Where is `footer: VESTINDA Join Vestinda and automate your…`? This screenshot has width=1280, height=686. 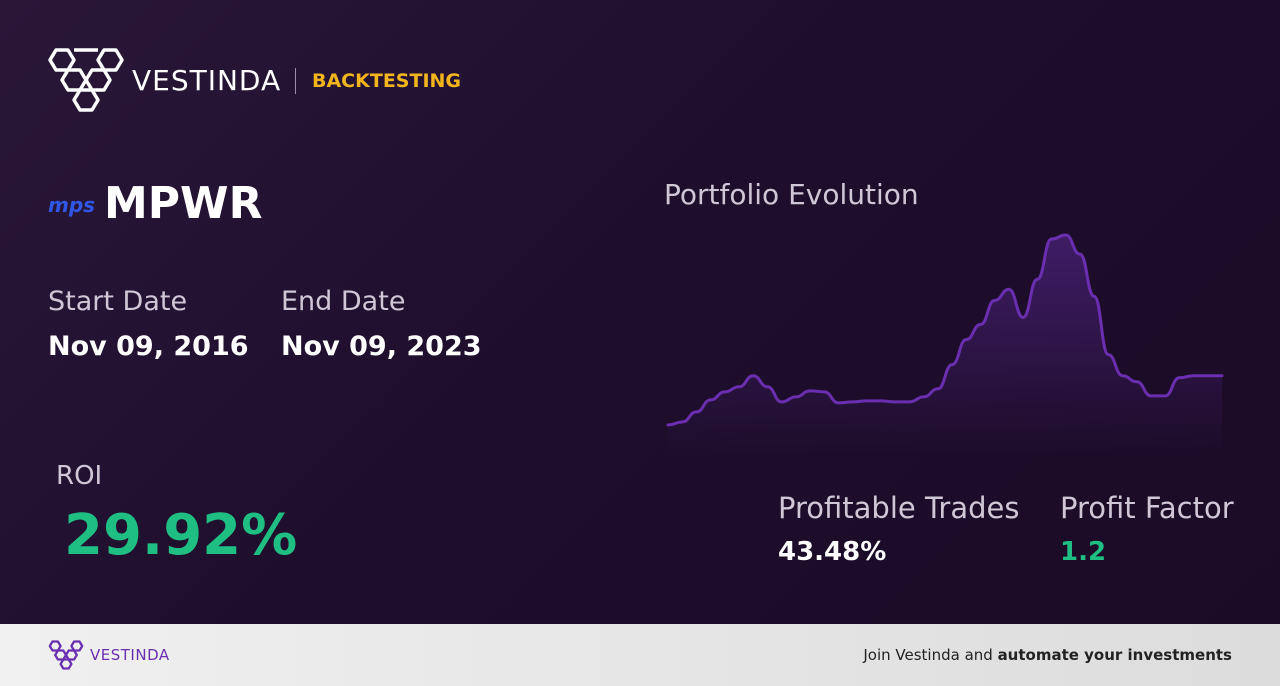
footer: VESTINDA Join Vestinda and automate your… is located at coordinates (640, 655).